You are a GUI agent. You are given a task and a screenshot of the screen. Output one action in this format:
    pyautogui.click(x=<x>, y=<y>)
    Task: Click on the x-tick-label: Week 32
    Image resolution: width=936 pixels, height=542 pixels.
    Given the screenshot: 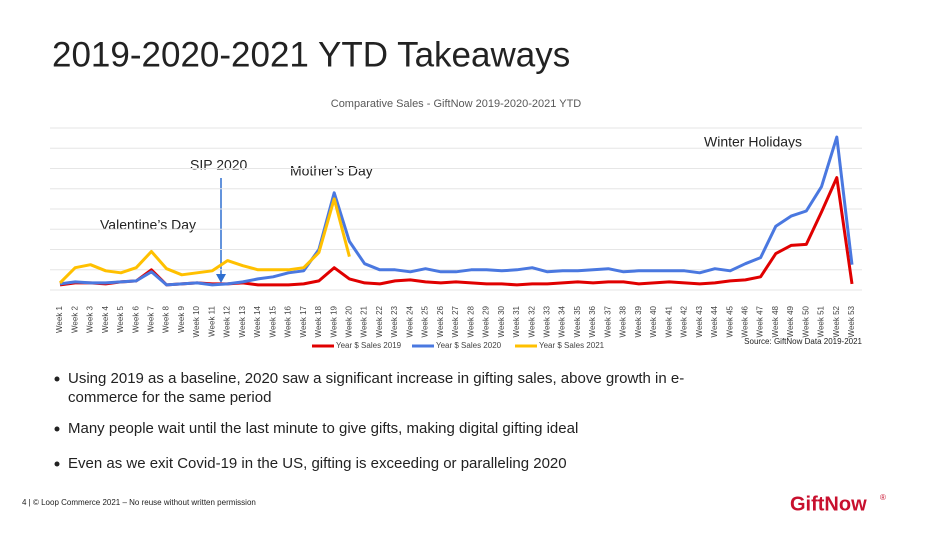 What is the action you would take?
    pyautogui.click(x=531, y=321)
    